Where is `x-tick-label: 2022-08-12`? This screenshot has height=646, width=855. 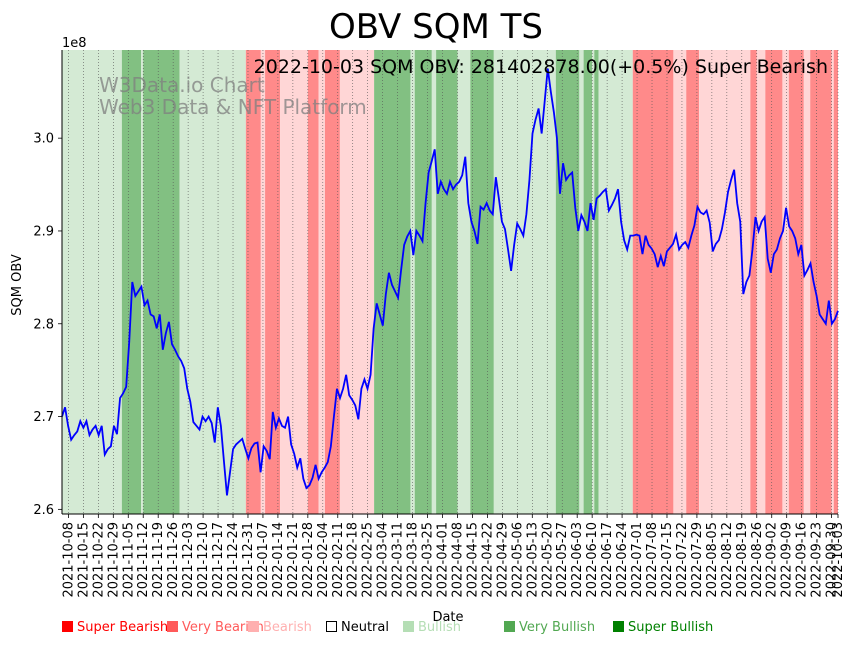
x-tick-label: 2022-08-12 is located at coordinates (727, 560).